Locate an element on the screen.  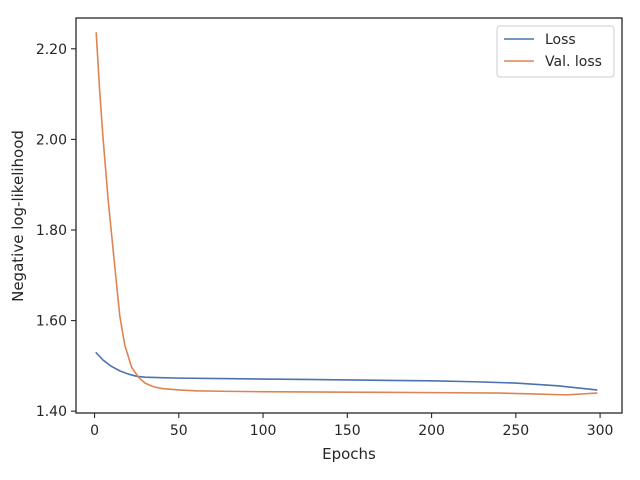
x-tick-label: 300 is located at coordinates (600, 431).